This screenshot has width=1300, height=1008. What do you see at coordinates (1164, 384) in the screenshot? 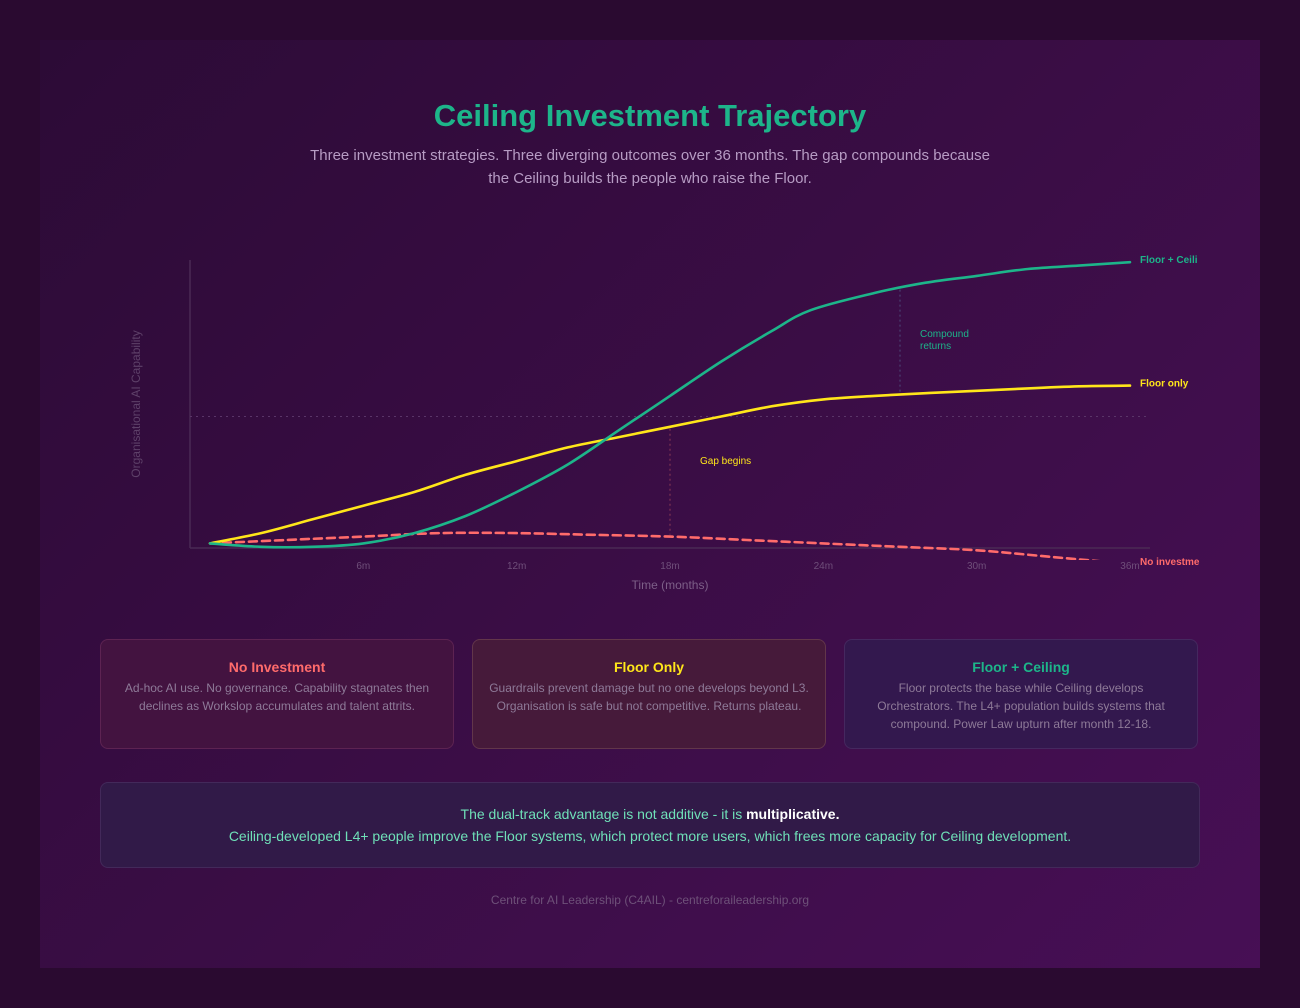
I see `label-floor-only: Floor only` at bounding box center [1164, 384].